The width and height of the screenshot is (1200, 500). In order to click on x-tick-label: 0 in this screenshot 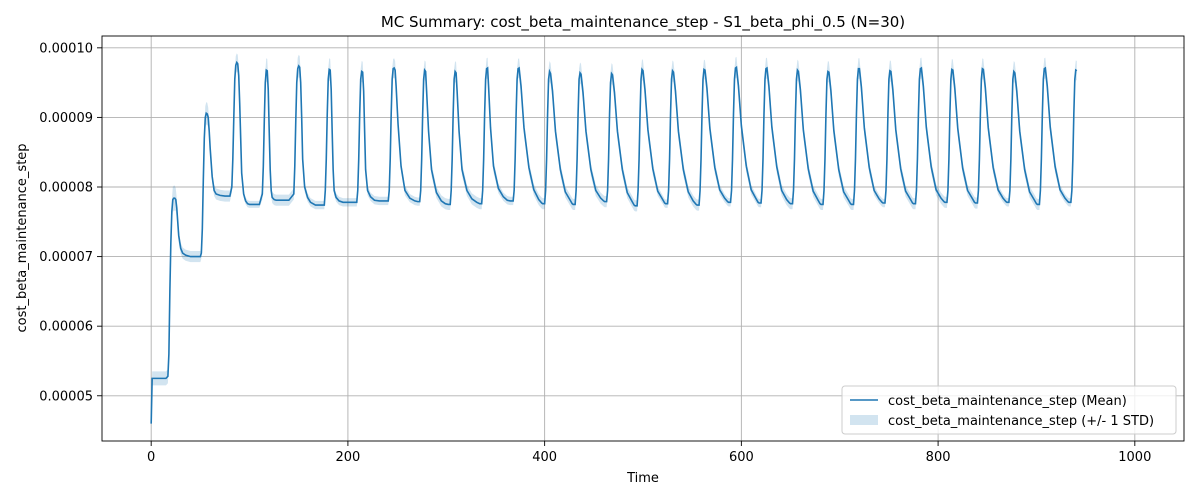, I will do `click(151, 457)`.